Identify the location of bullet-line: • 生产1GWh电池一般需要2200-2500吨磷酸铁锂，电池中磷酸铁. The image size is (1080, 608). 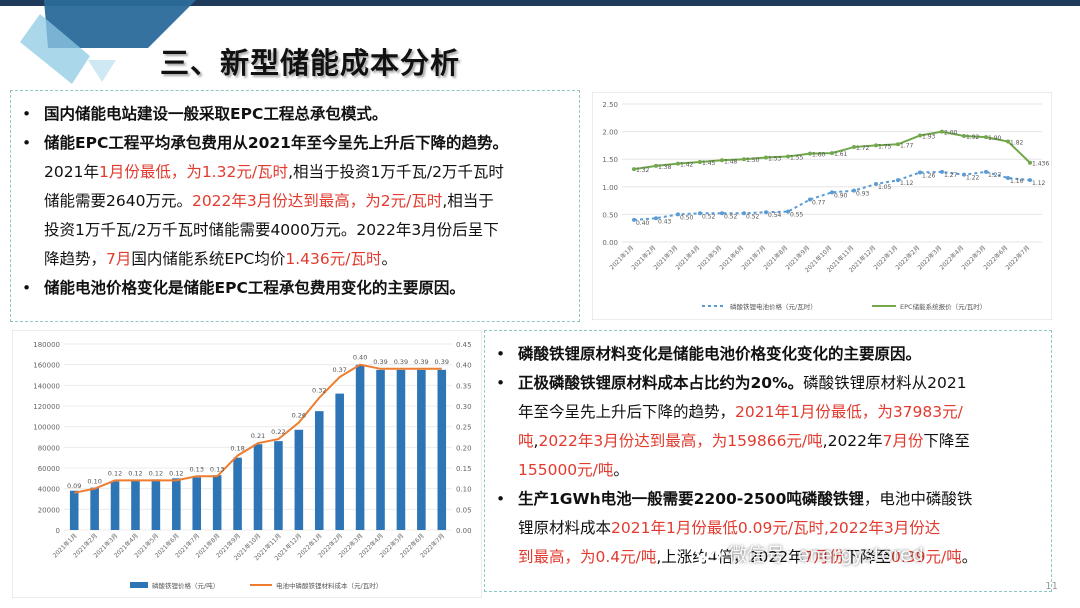
(732, 499).